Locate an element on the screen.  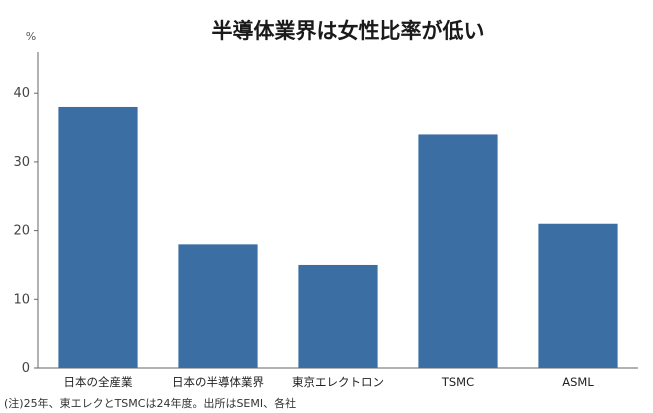
source-note: (注)25年、東エレクとTSMCは24年度。出所はSEMI、各社 is located at coordinates (150, 403).